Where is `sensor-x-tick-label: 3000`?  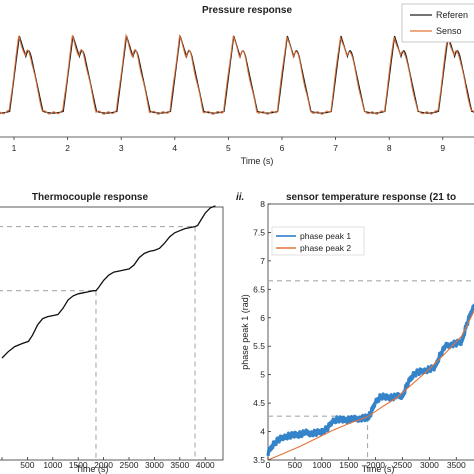 sensor-x-tick-label: 3000 is located at coordinates (429, 465).